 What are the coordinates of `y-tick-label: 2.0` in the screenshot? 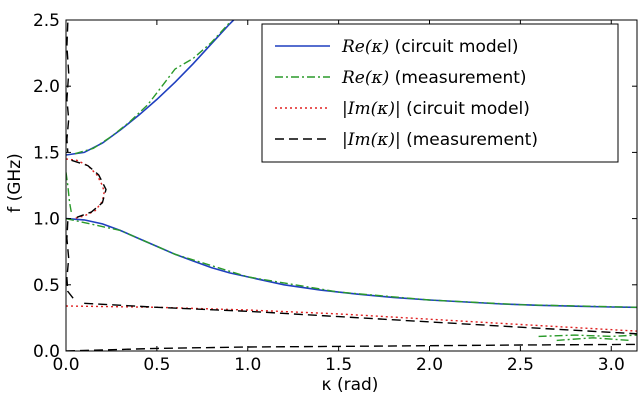 It's located at (46, 87).